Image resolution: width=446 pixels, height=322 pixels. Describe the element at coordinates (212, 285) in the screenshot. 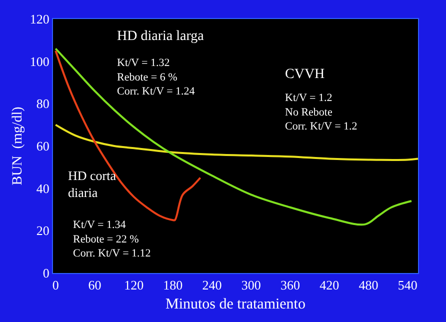

I see `x-tick-label: 240` at that location.